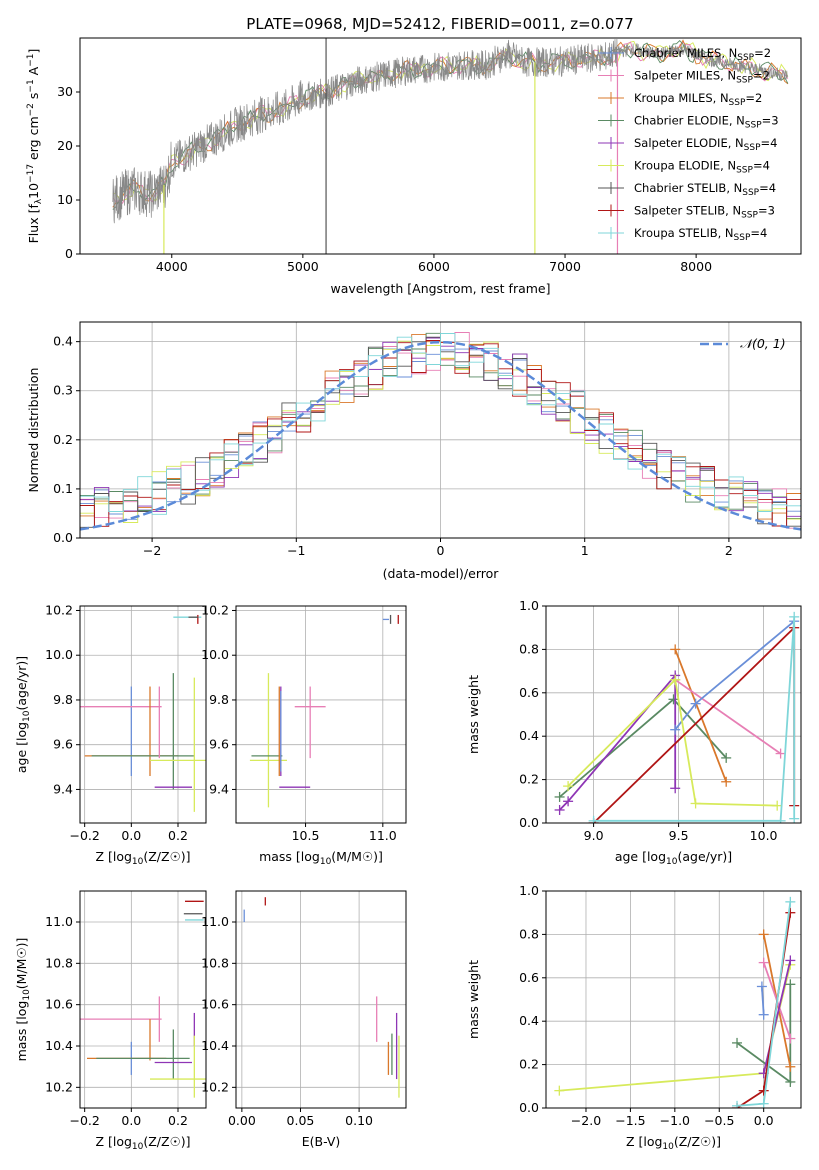 The width and height of the screenshot is (819, 1170). What do you see at coordinates (685, 53) in the screenshot?
I see `label-part: Chabrier MILES, N` at bounding box center [685, 53].